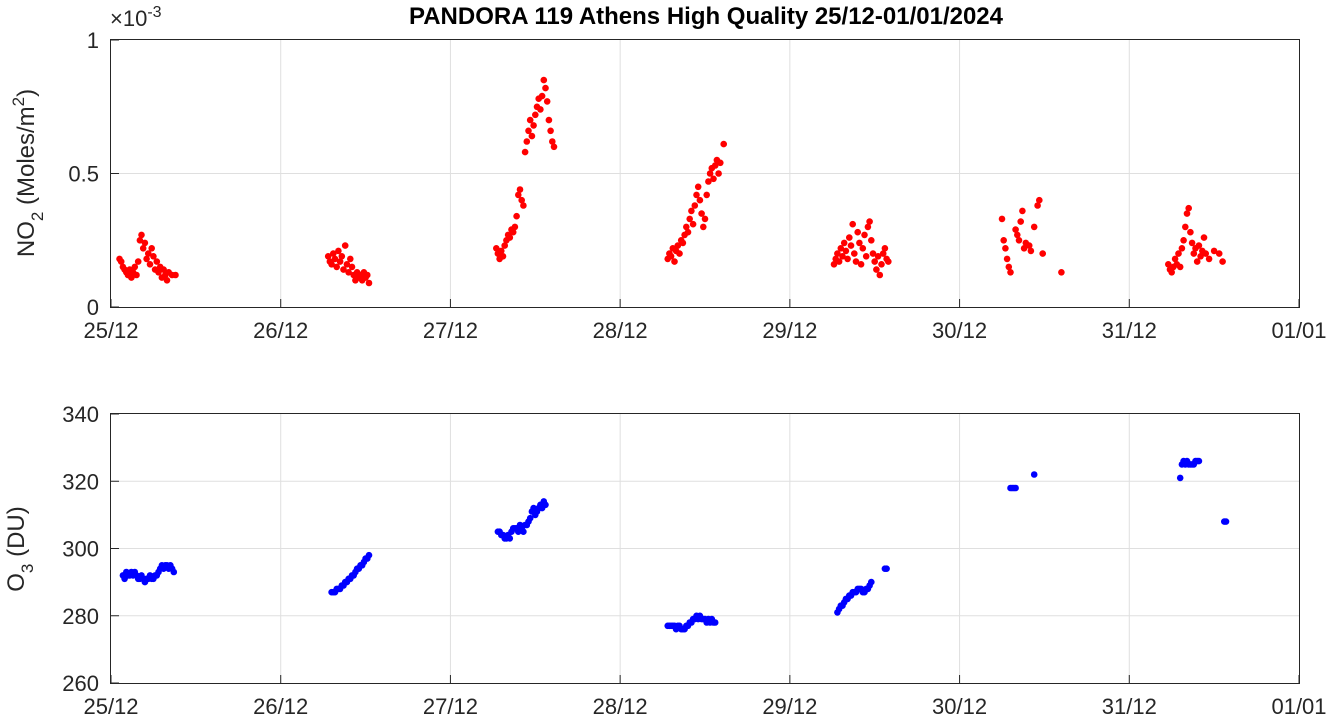 The height and width of the screenshot is (723, 1331). Describe the element at coordinates (789, 706) in the screenshot. I see `o3-x-tick-label: 29/12` at that location.